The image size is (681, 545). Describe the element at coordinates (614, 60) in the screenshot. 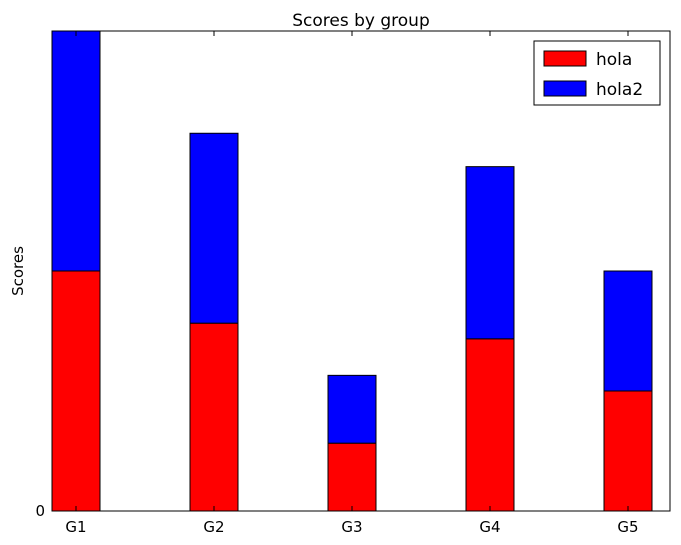

I see `legend-label-hola: hola` at that location.